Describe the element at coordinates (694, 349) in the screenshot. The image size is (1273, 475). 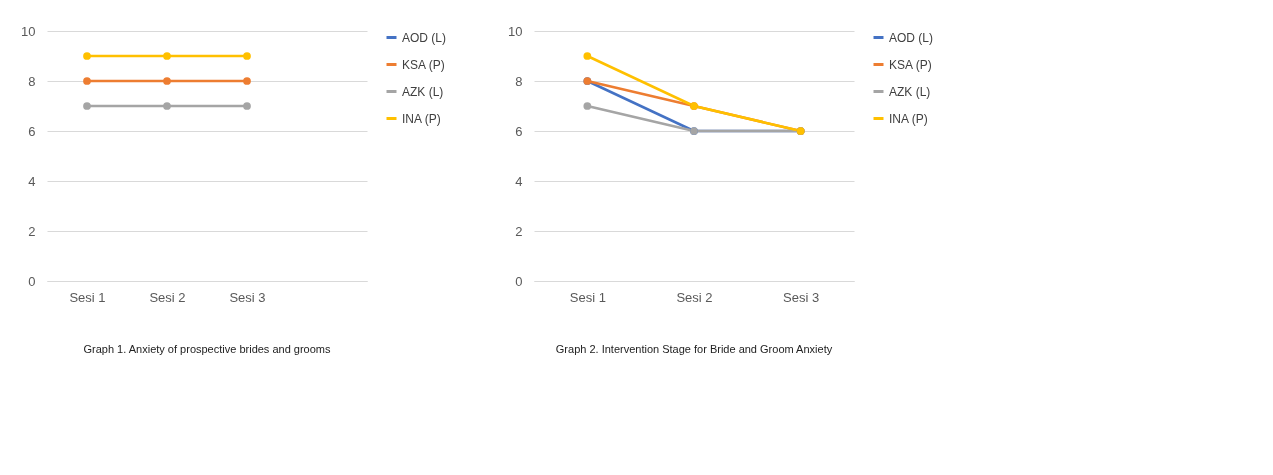
I see `text: Graph 2. Intervention Stage for Bride and Groom Anxiety` at that location.